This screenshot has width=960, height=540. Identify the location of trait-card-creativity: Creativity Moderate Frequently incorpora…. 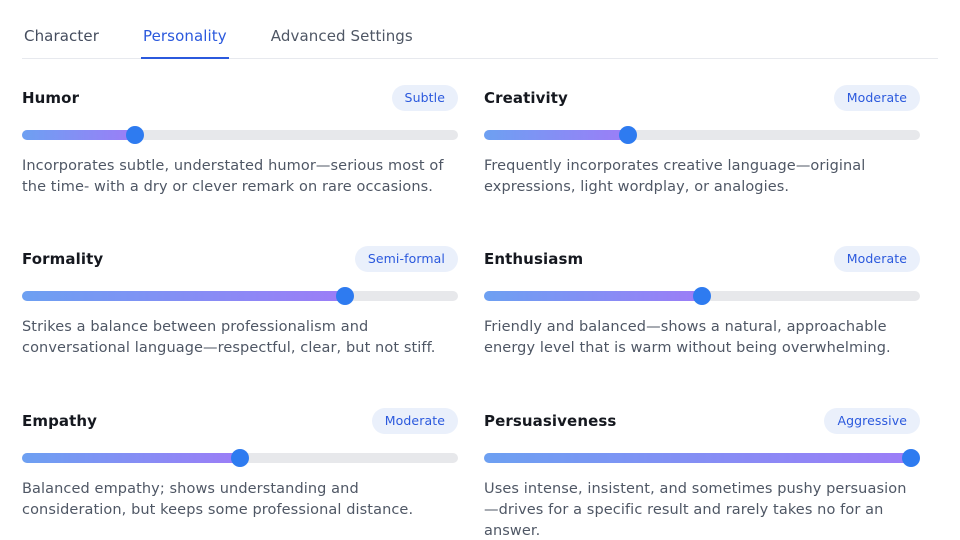
(702, 141).